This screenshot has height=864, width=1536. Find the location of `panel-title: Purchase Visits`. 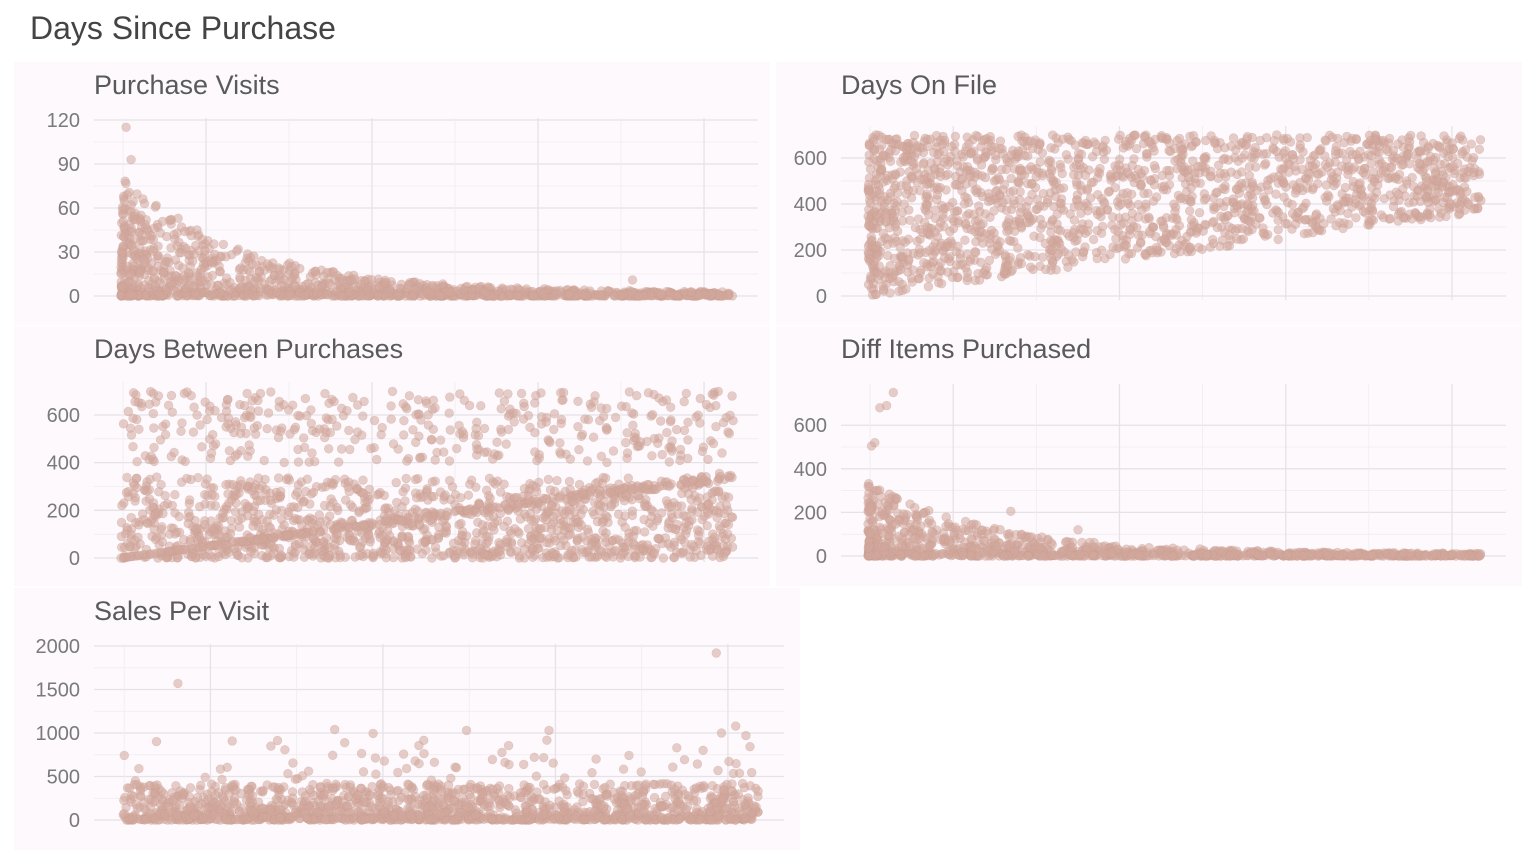

panel-title: Purchase Visits is located at coordinates (187, 85).